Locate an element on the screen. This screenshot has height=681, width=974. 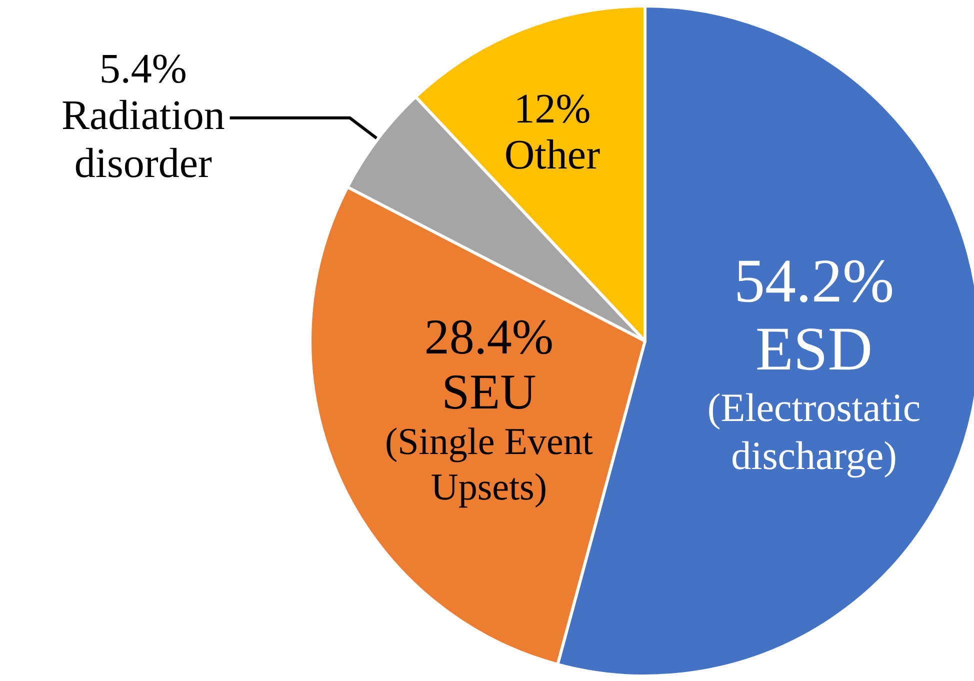
data-label: 5.4% is located at coordinates (143, 69).